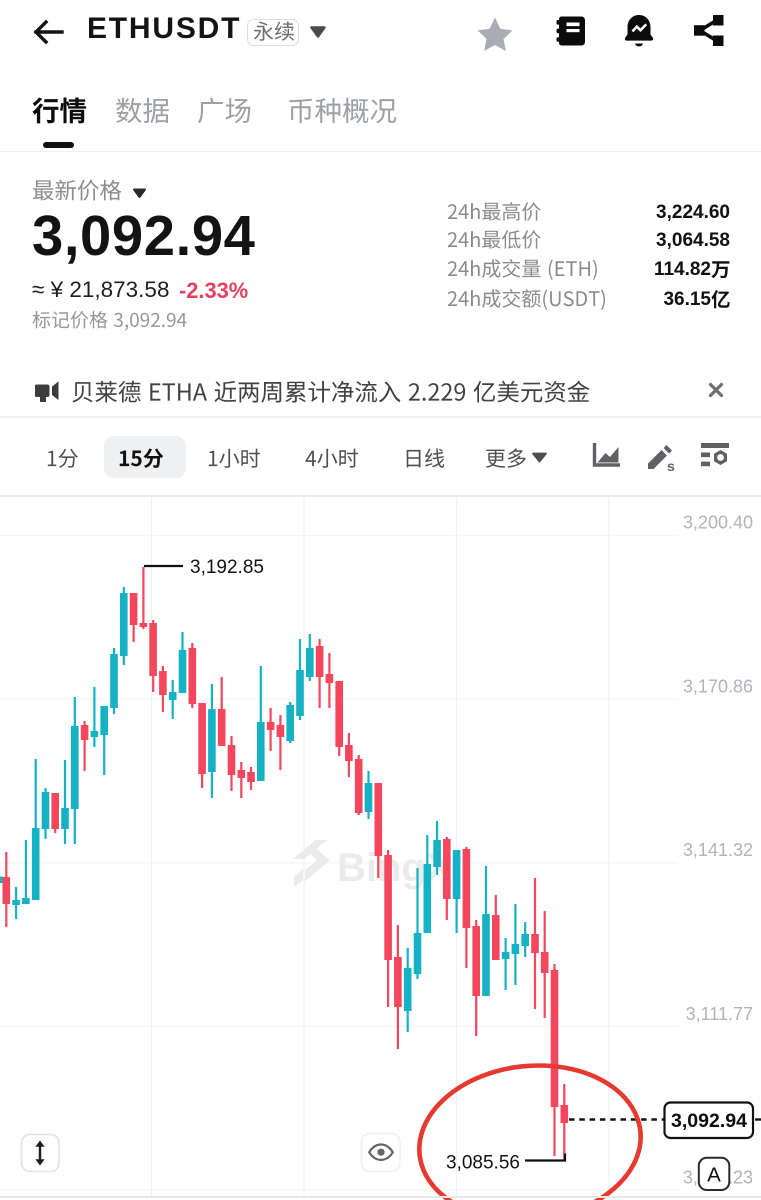 This screenshot has width=761, height=1200. Describe the element at coordinates (718, 850) in the screenshot. I see `svg-text: 3,141.32` at that location.